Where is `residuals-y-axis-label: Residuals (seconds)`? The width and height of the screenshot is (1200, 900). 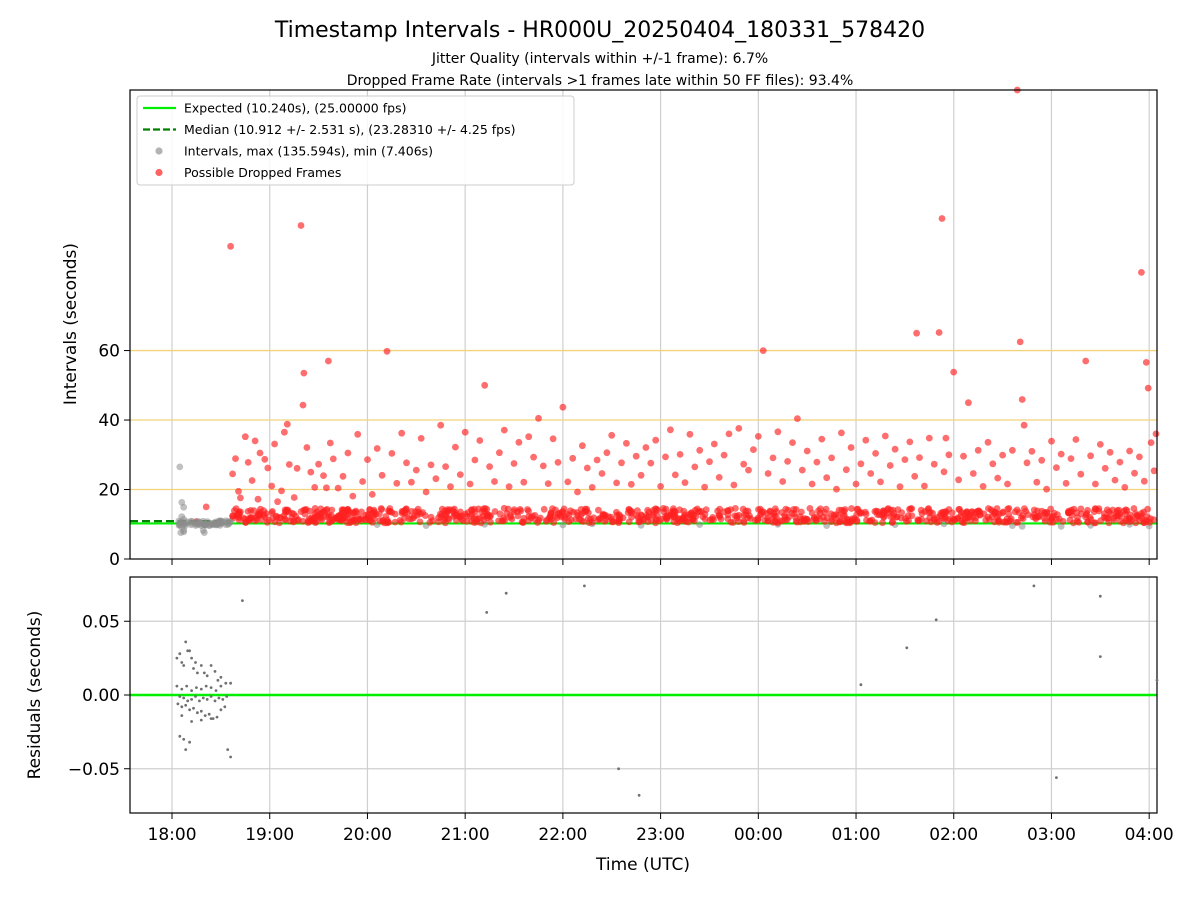
residuals-y-axis-label: Residuals (seconds) is located at coordinates (35, 695).